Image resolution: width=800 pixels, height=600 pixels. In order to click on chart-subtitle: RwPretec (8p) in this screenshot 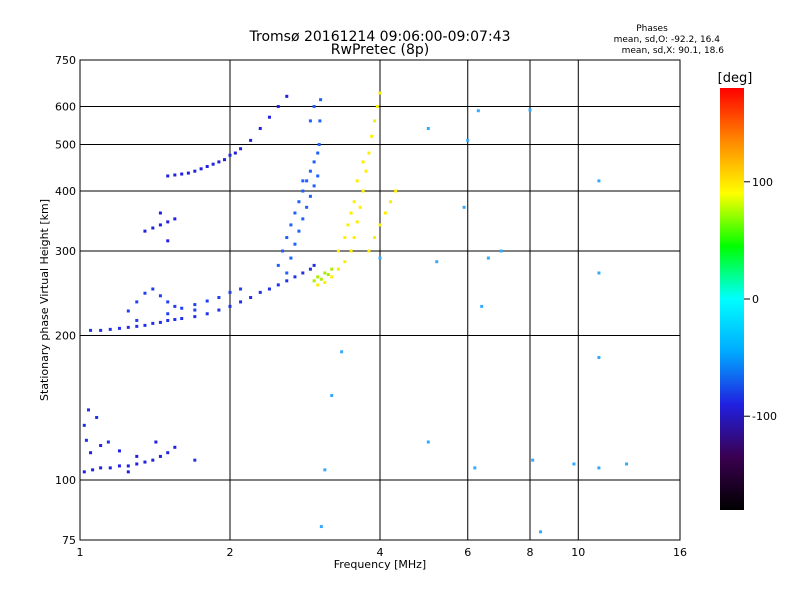, I will do `click(380, 50)`.